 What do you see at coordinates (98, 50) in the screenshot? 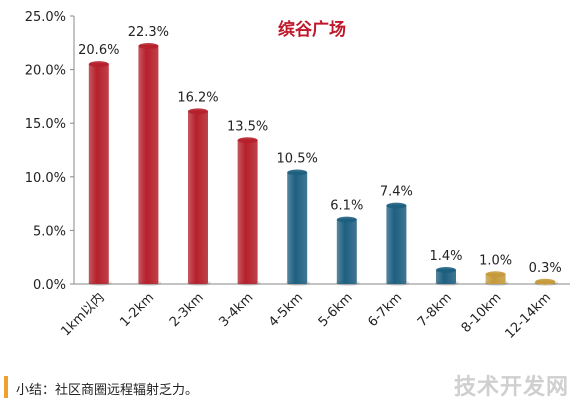
I see `data-label: 20.6%` at bounding box center [98, 50].